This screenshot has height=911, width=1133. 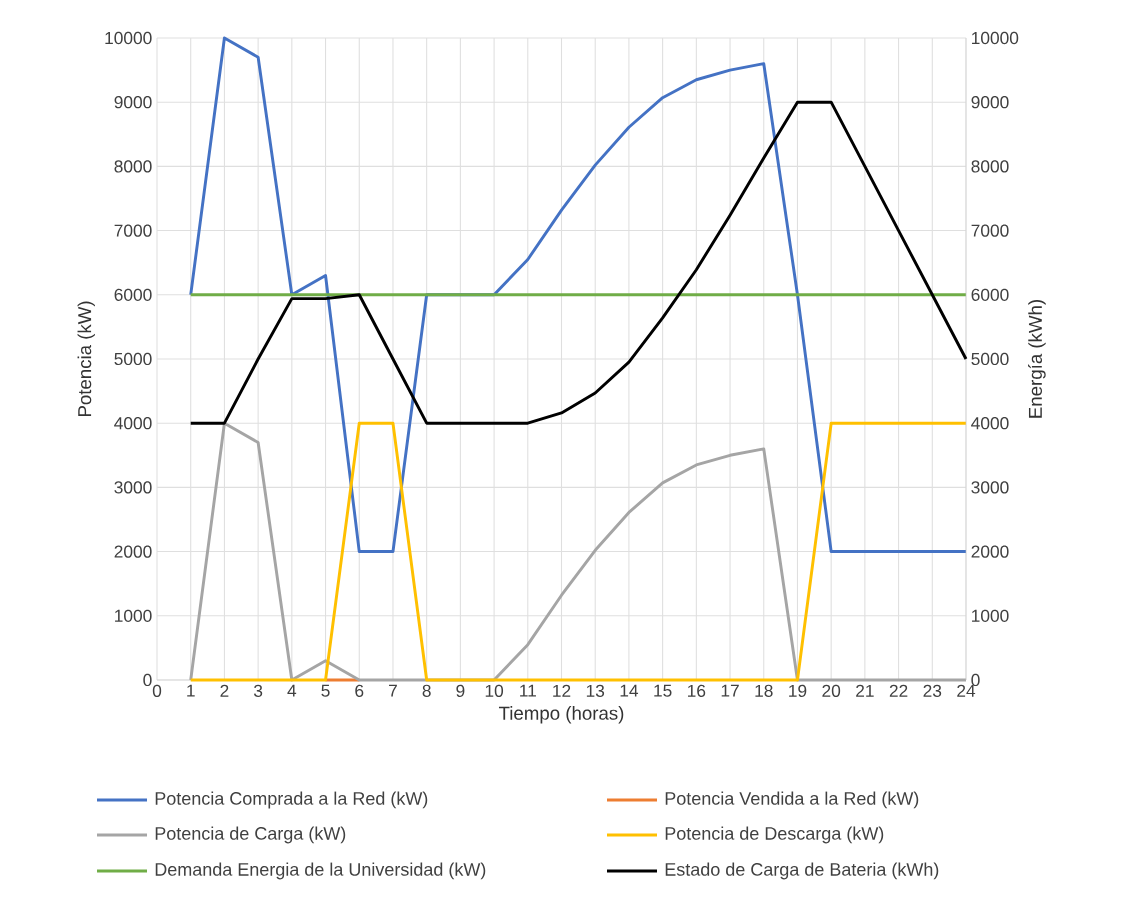 I want to click on y2-tick-label: 7000, so click(x=990, y=230).